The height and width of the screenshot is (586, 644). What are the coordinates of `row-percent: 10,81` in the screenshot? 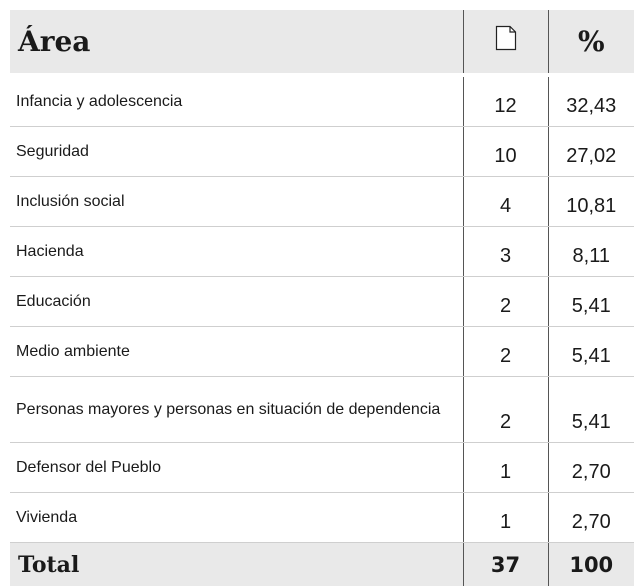 It's located at (591, 202).